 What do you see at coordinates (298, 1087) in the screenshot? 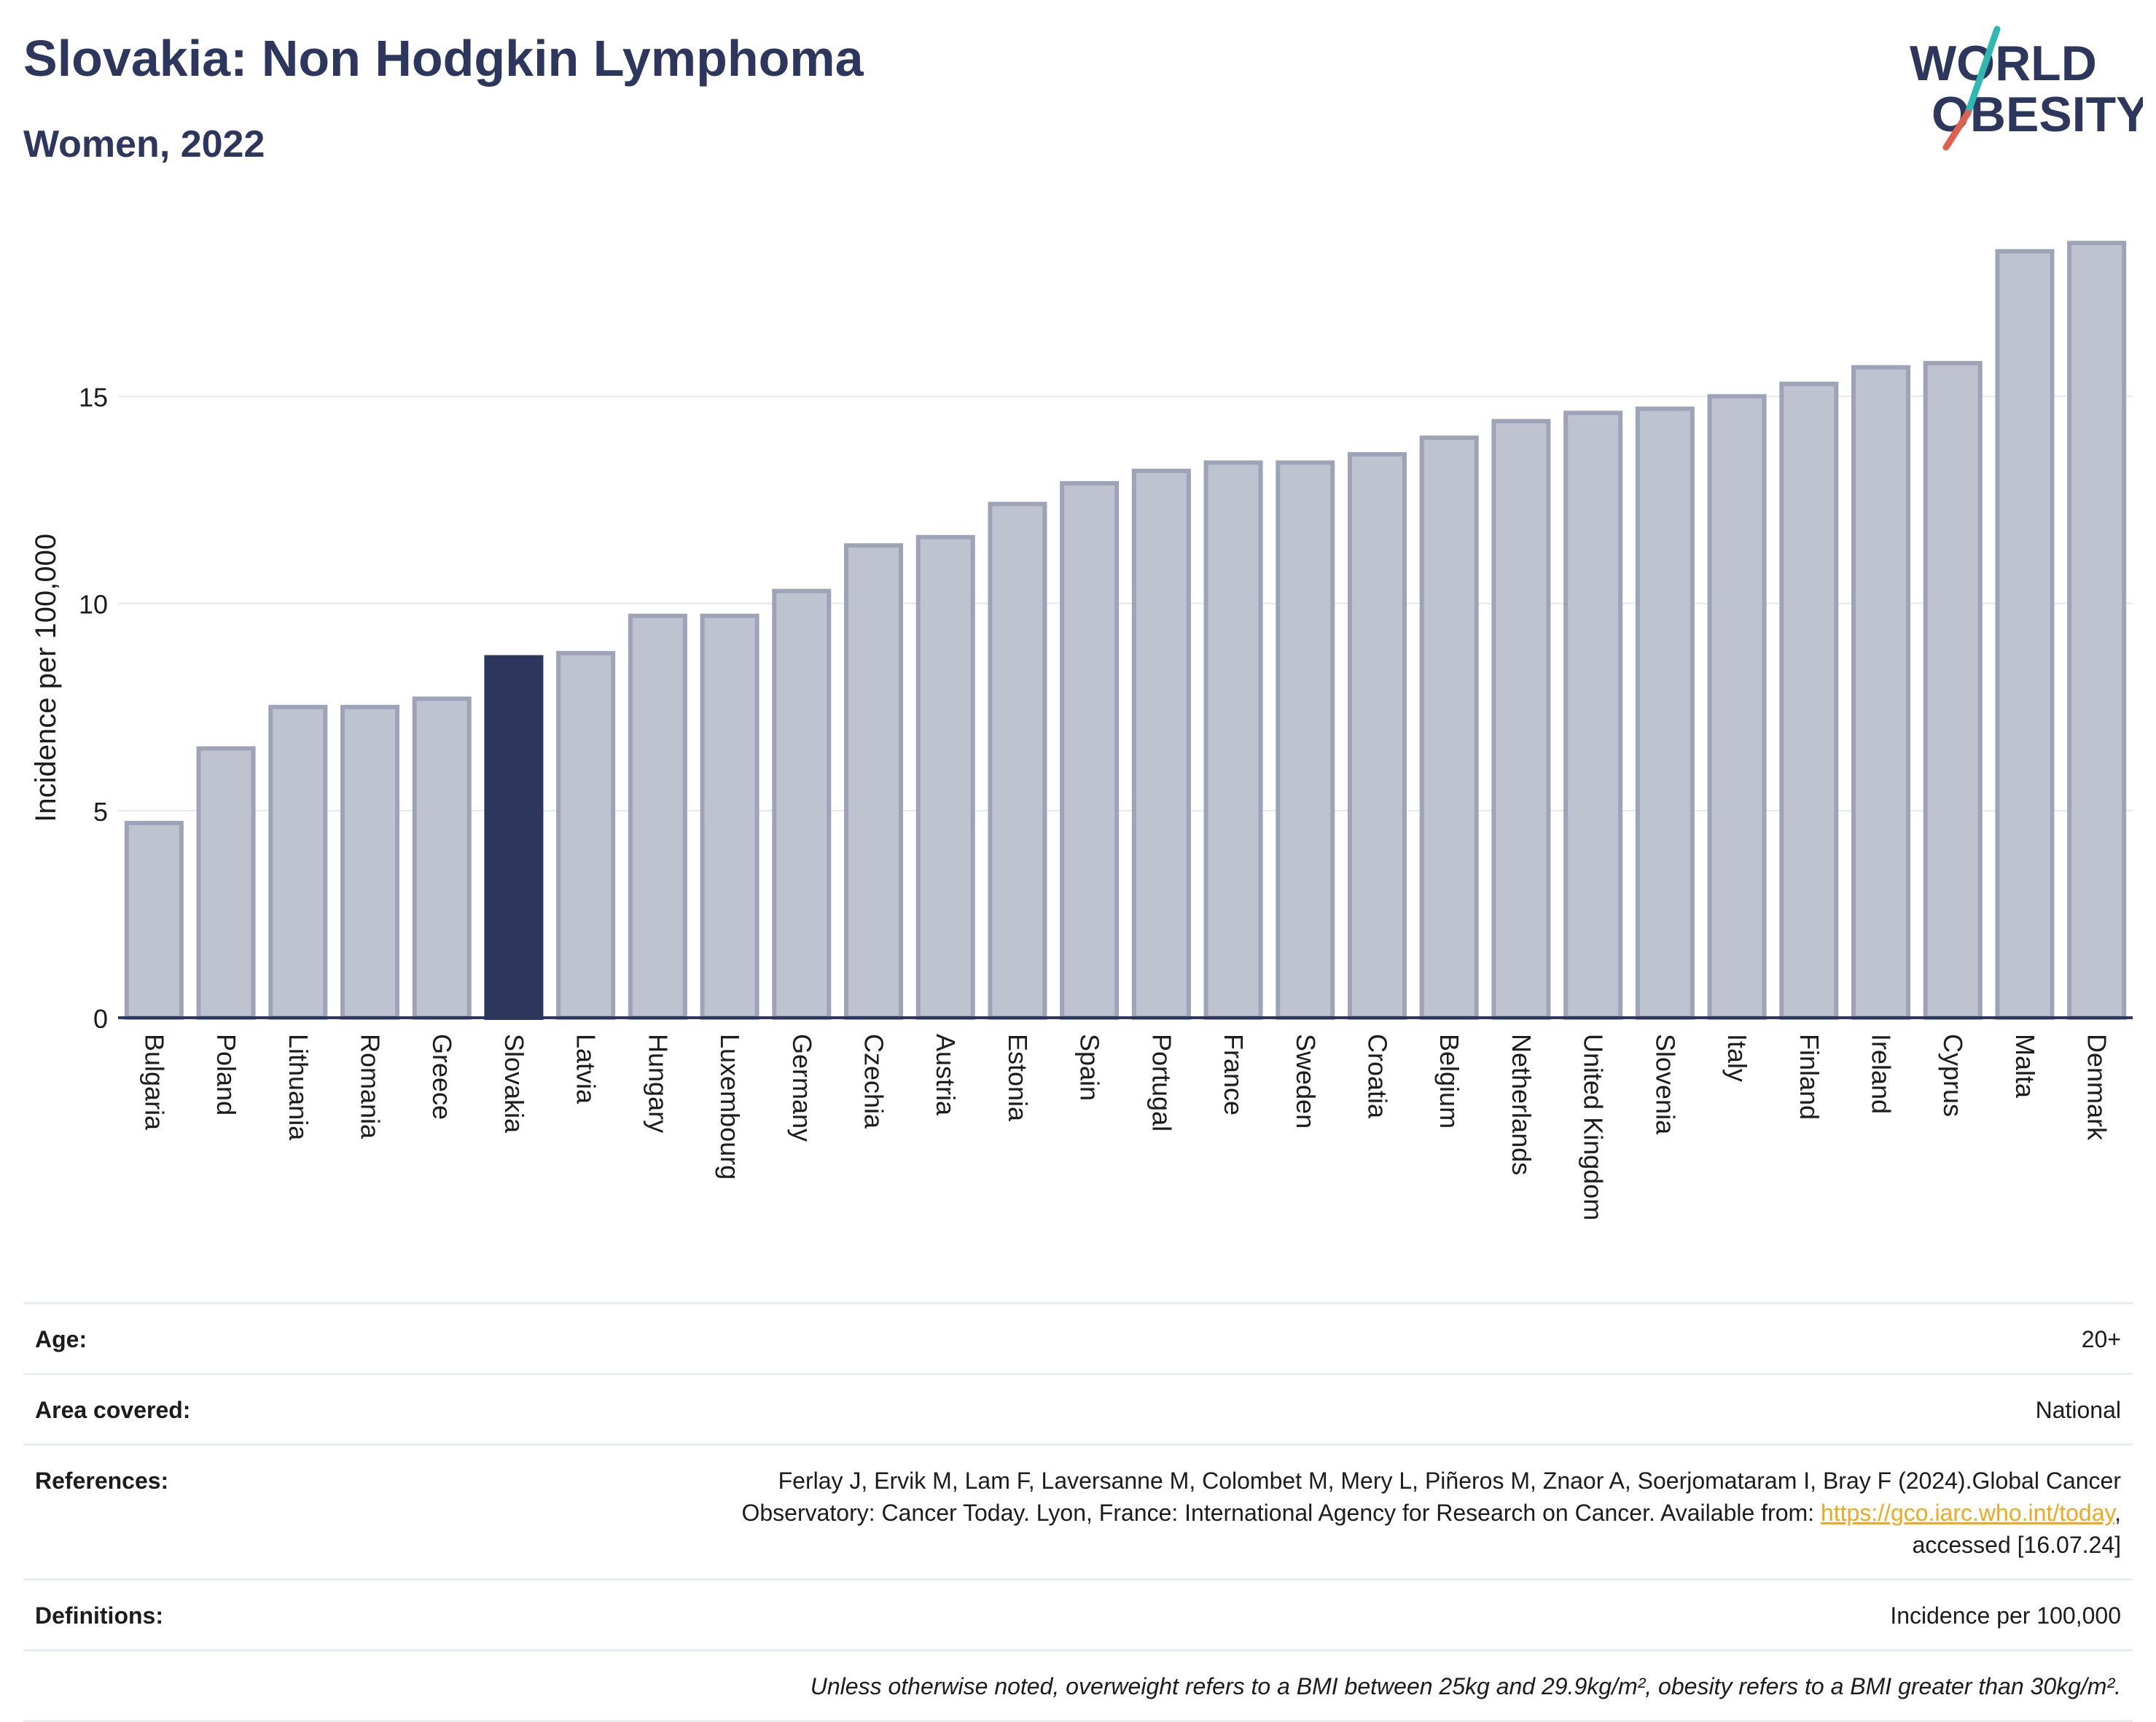
I see `x-tick-label: Lithuania` at bounding box center [298, 1087].